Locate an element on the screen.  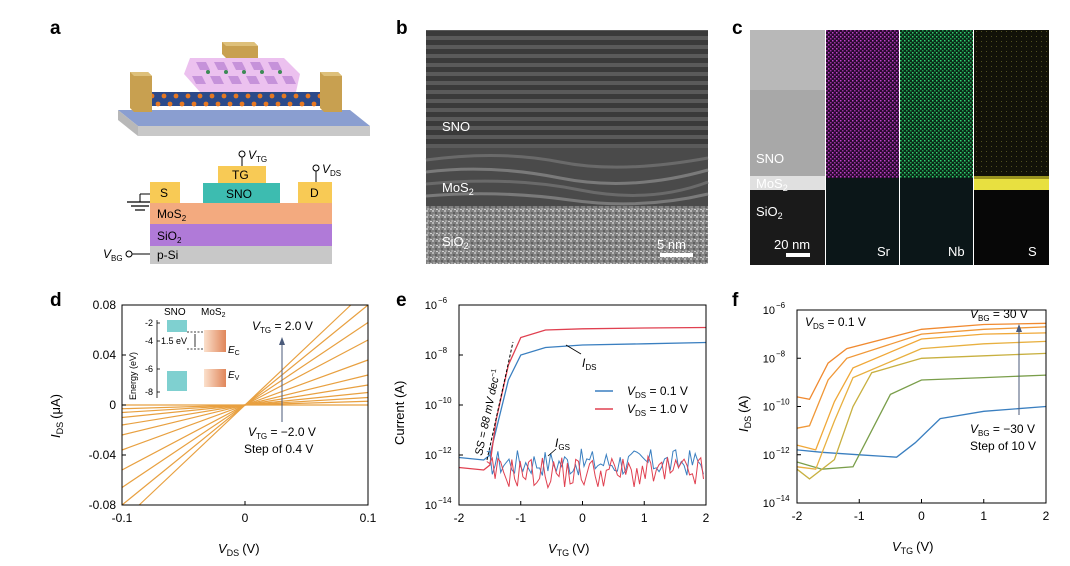
device-3d-illustration is located at coordinates (244, 89).